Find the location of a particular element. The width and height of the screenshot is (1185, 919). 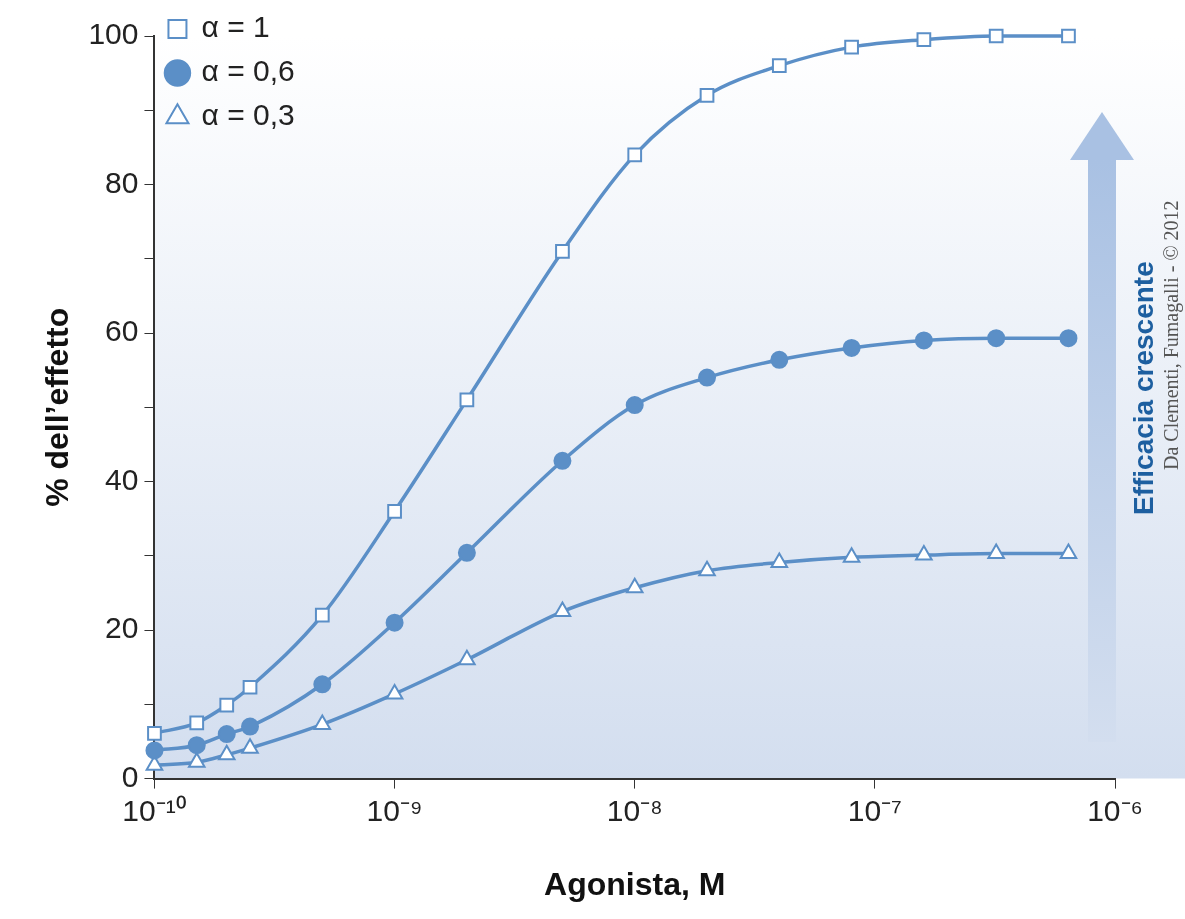

x-tick-label: 10⁻¹⁰ is located at coordinates (154, 810).